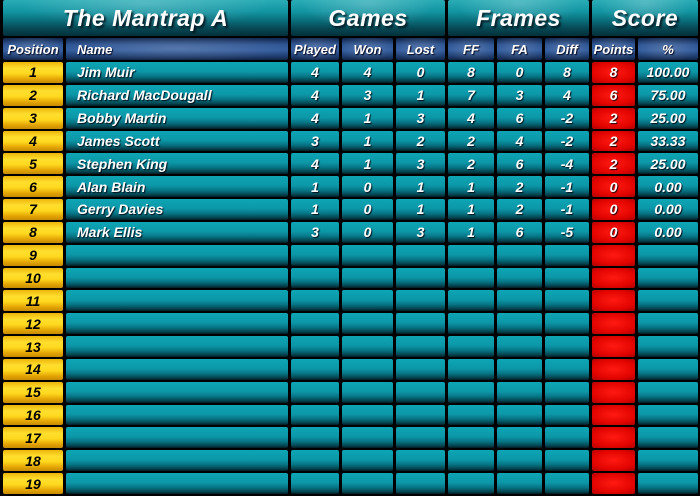 The height and width of the screenshot is (496, 700). I want to click on position-cell: 14, so click(33, 369).